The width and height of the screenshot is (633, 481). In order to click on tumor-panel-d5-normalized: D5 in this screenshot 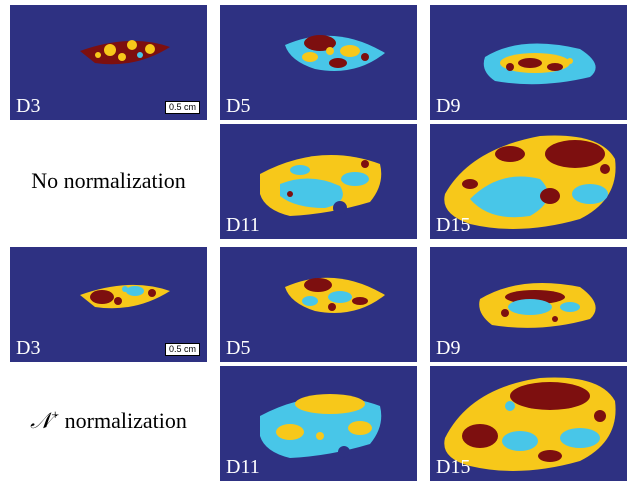, I will do `click(318, 304)`.